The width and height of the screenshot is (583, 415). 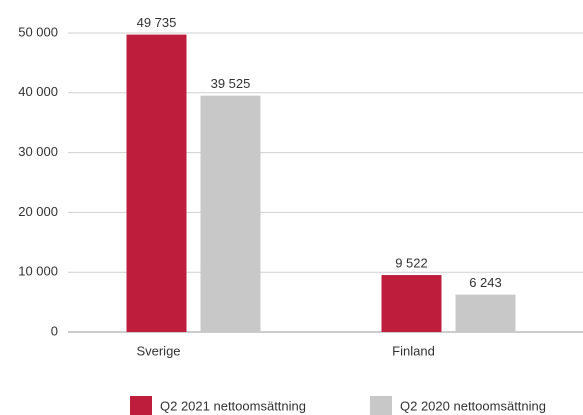 I want to click on y-tick-label: 50 000, so click(x=38, y=31).